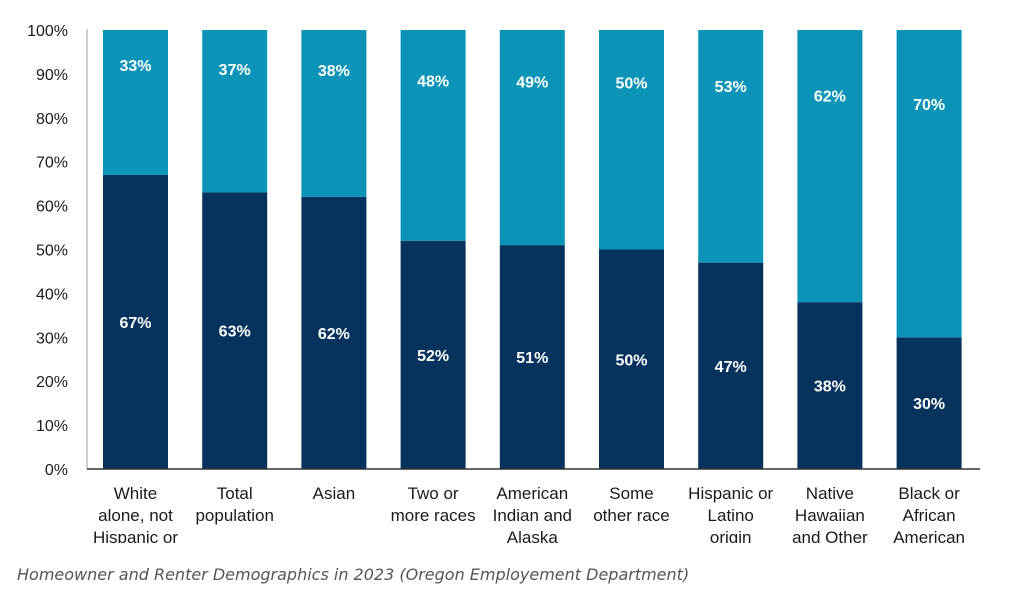  I want to click on y-tick-label: 50%, so click(52, 251).